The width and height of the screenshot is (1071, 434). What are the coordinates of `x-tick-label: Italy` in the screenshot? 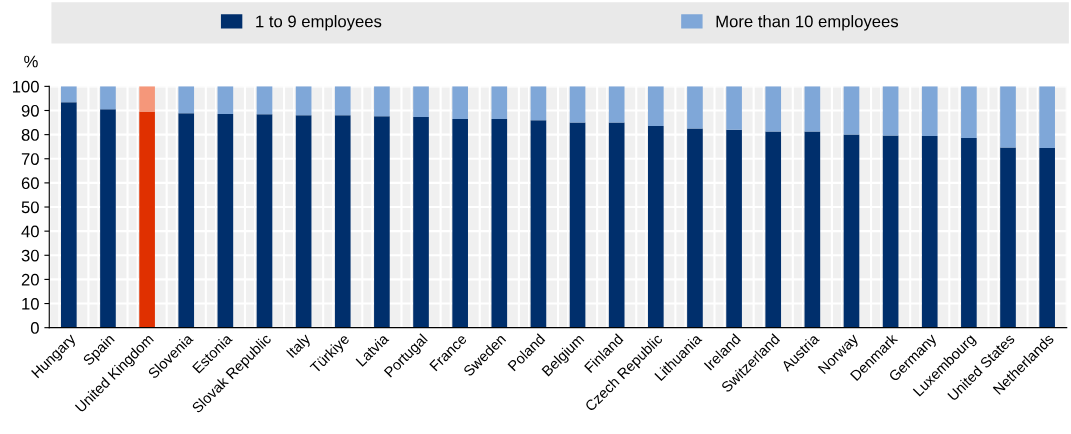 It's located at (299, 346).